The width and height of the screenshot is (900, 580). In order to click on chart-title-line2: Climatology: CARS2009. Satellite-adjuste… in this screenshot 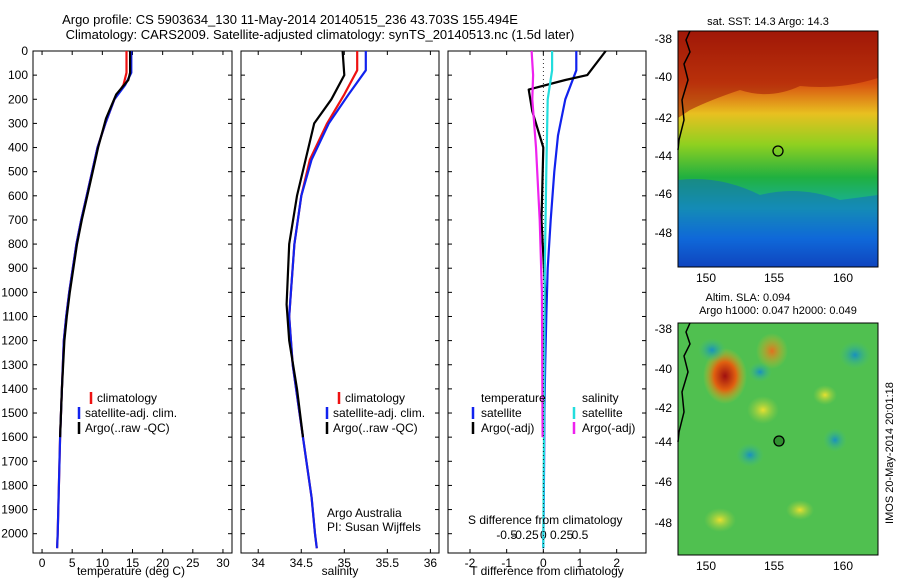, I will do `click(320, 34)`.